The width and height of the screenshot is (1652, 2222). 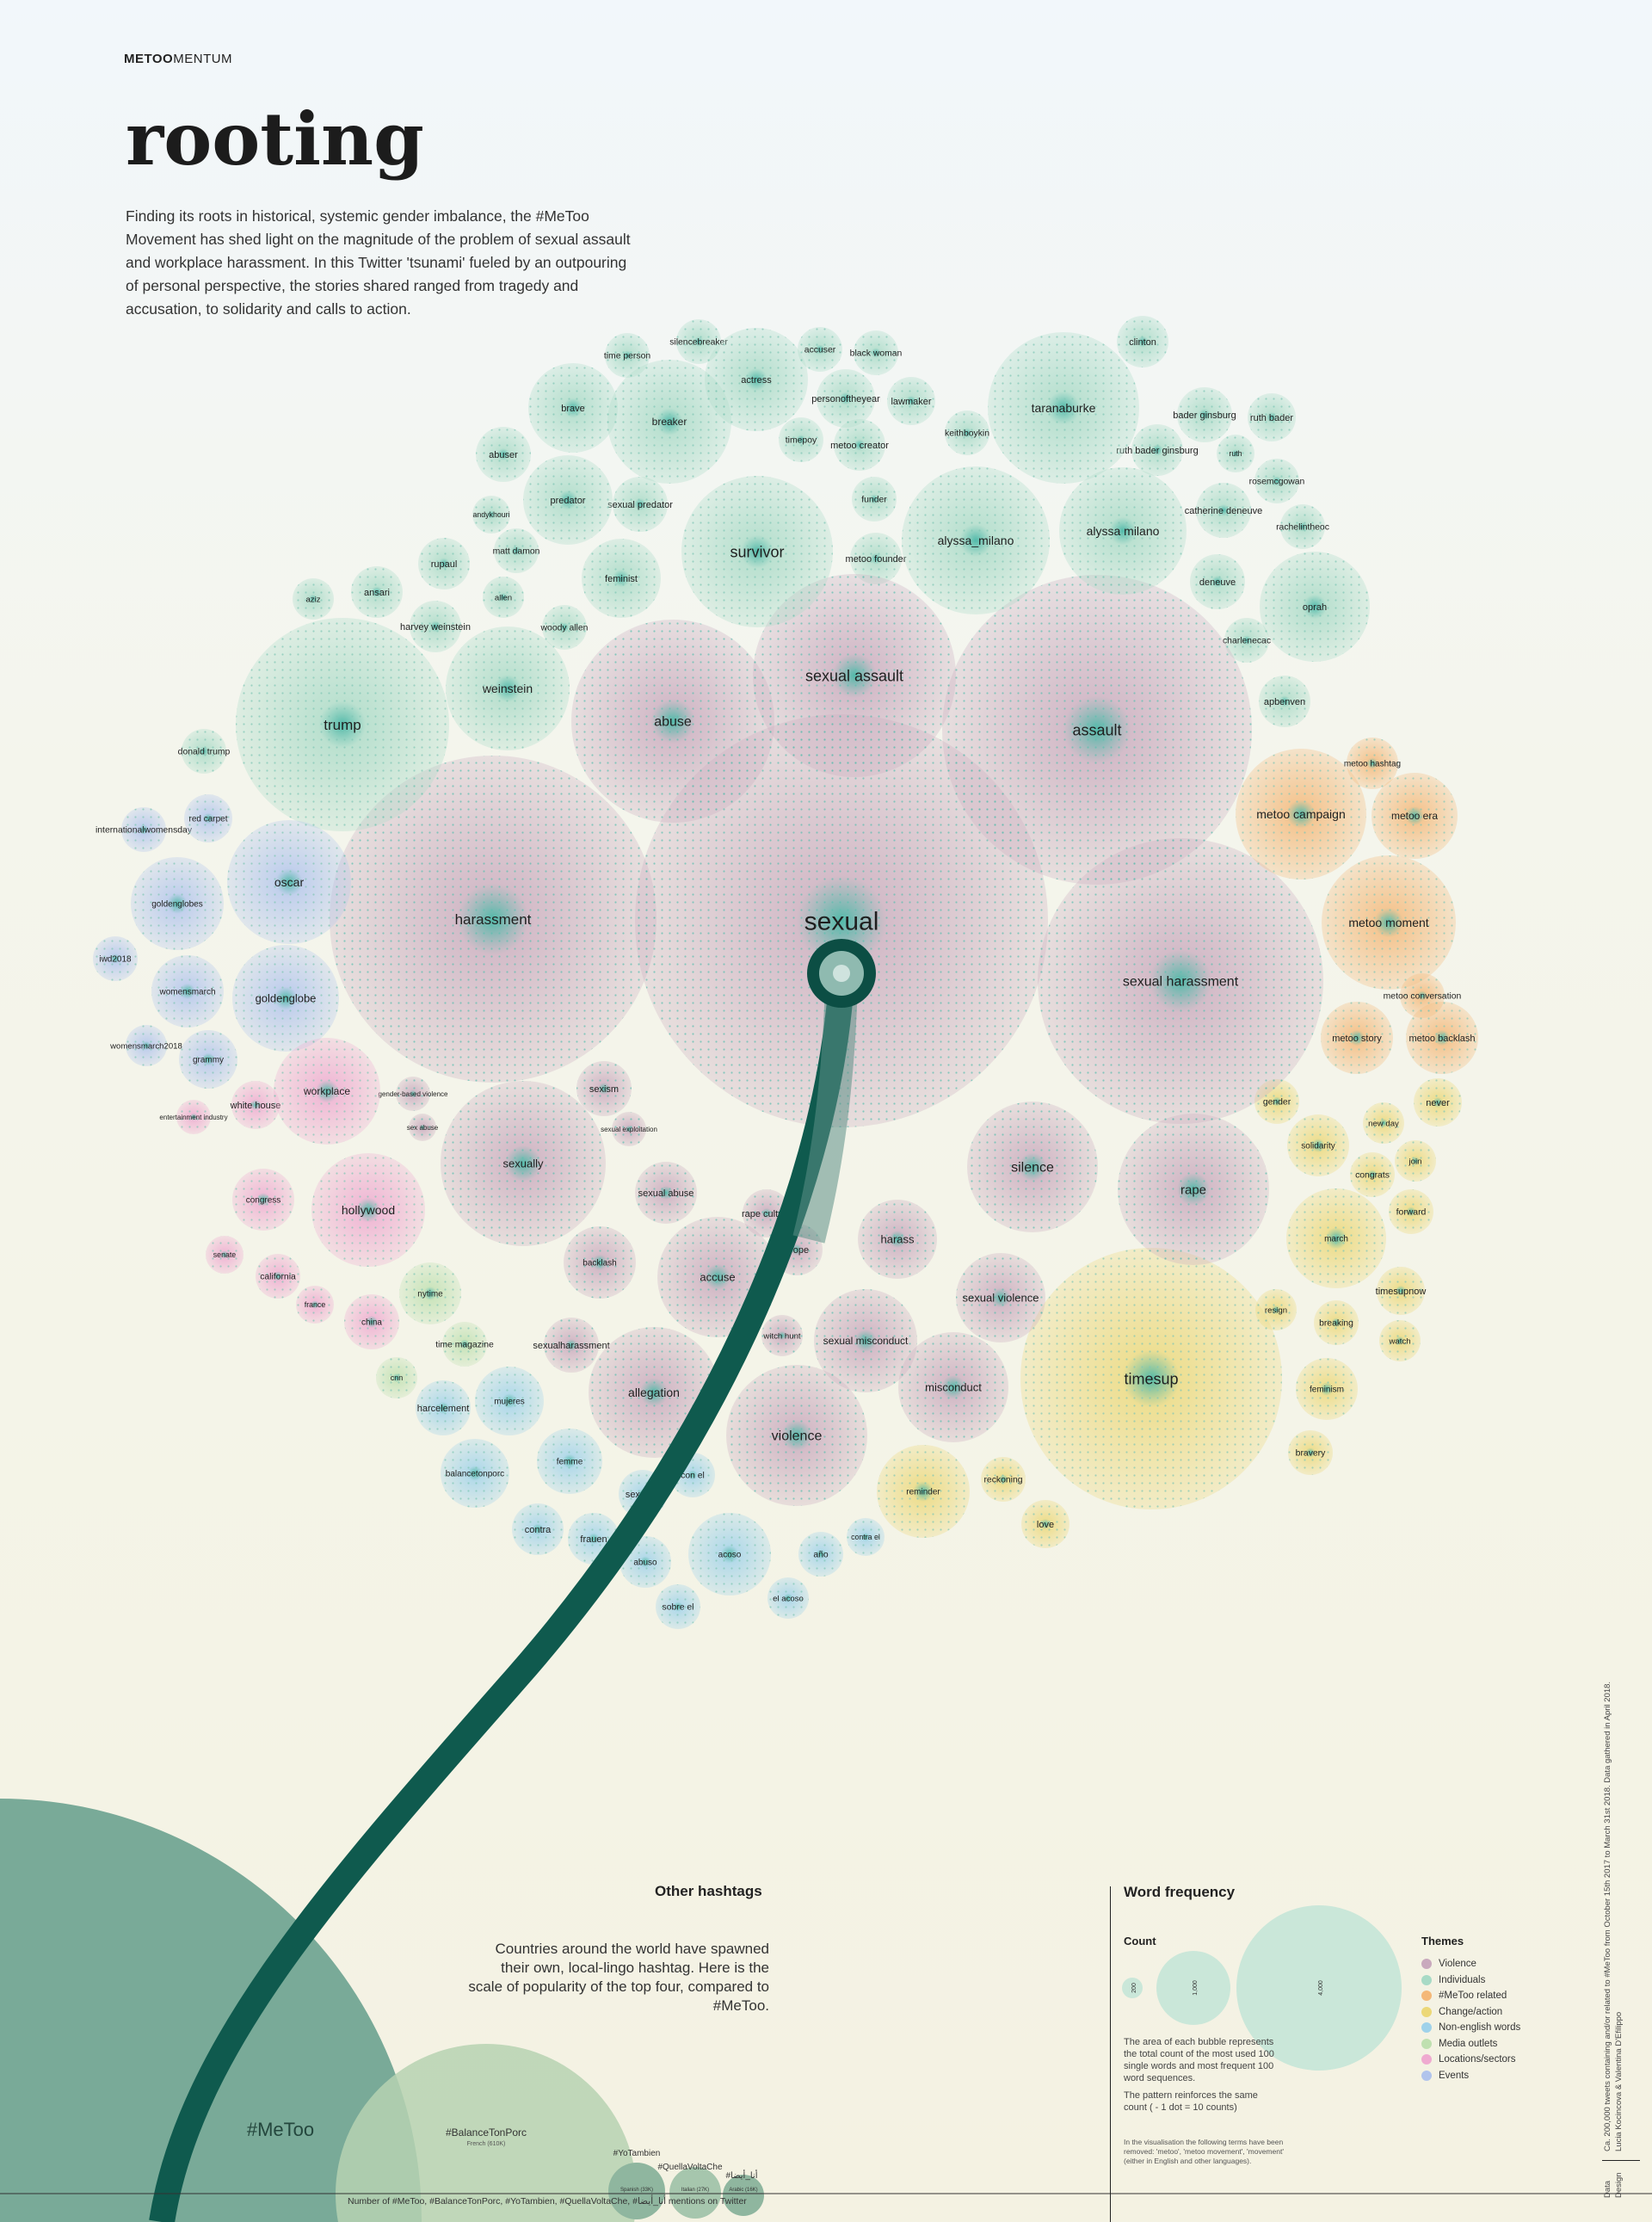 What do you see at coordinates (263, 1201) in the screenshot?
I see `bubble-label: congress` at bounding box center [263, 1201].